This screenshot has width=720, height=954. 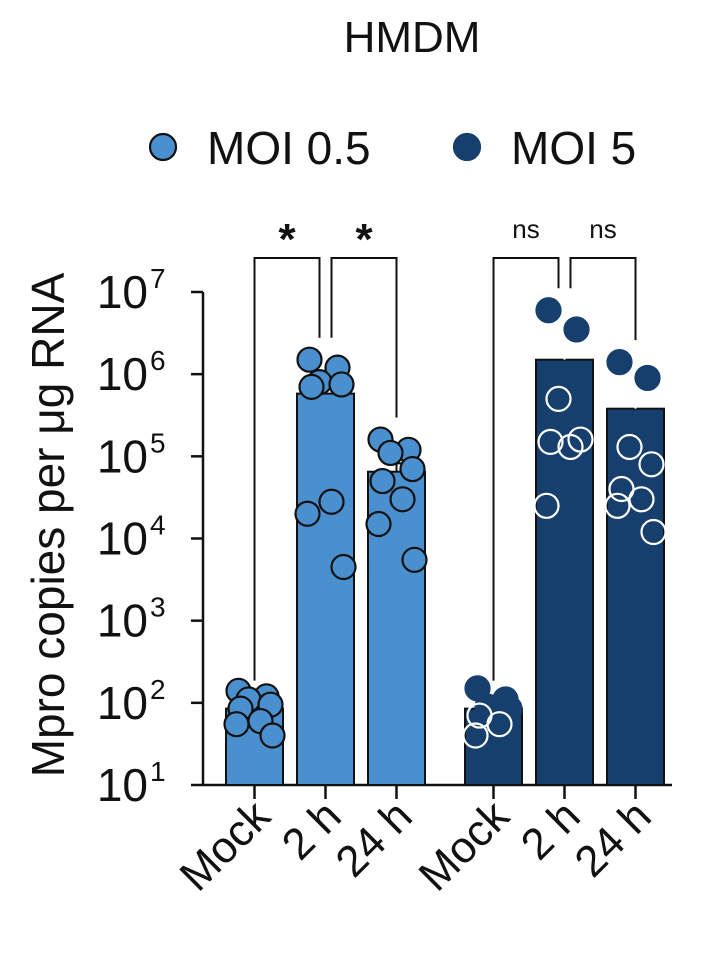 What do you see at coordinates (158, 689) in the screenshot?
I see `y-tick-exponent: 2` at bounding box center [158, 689].